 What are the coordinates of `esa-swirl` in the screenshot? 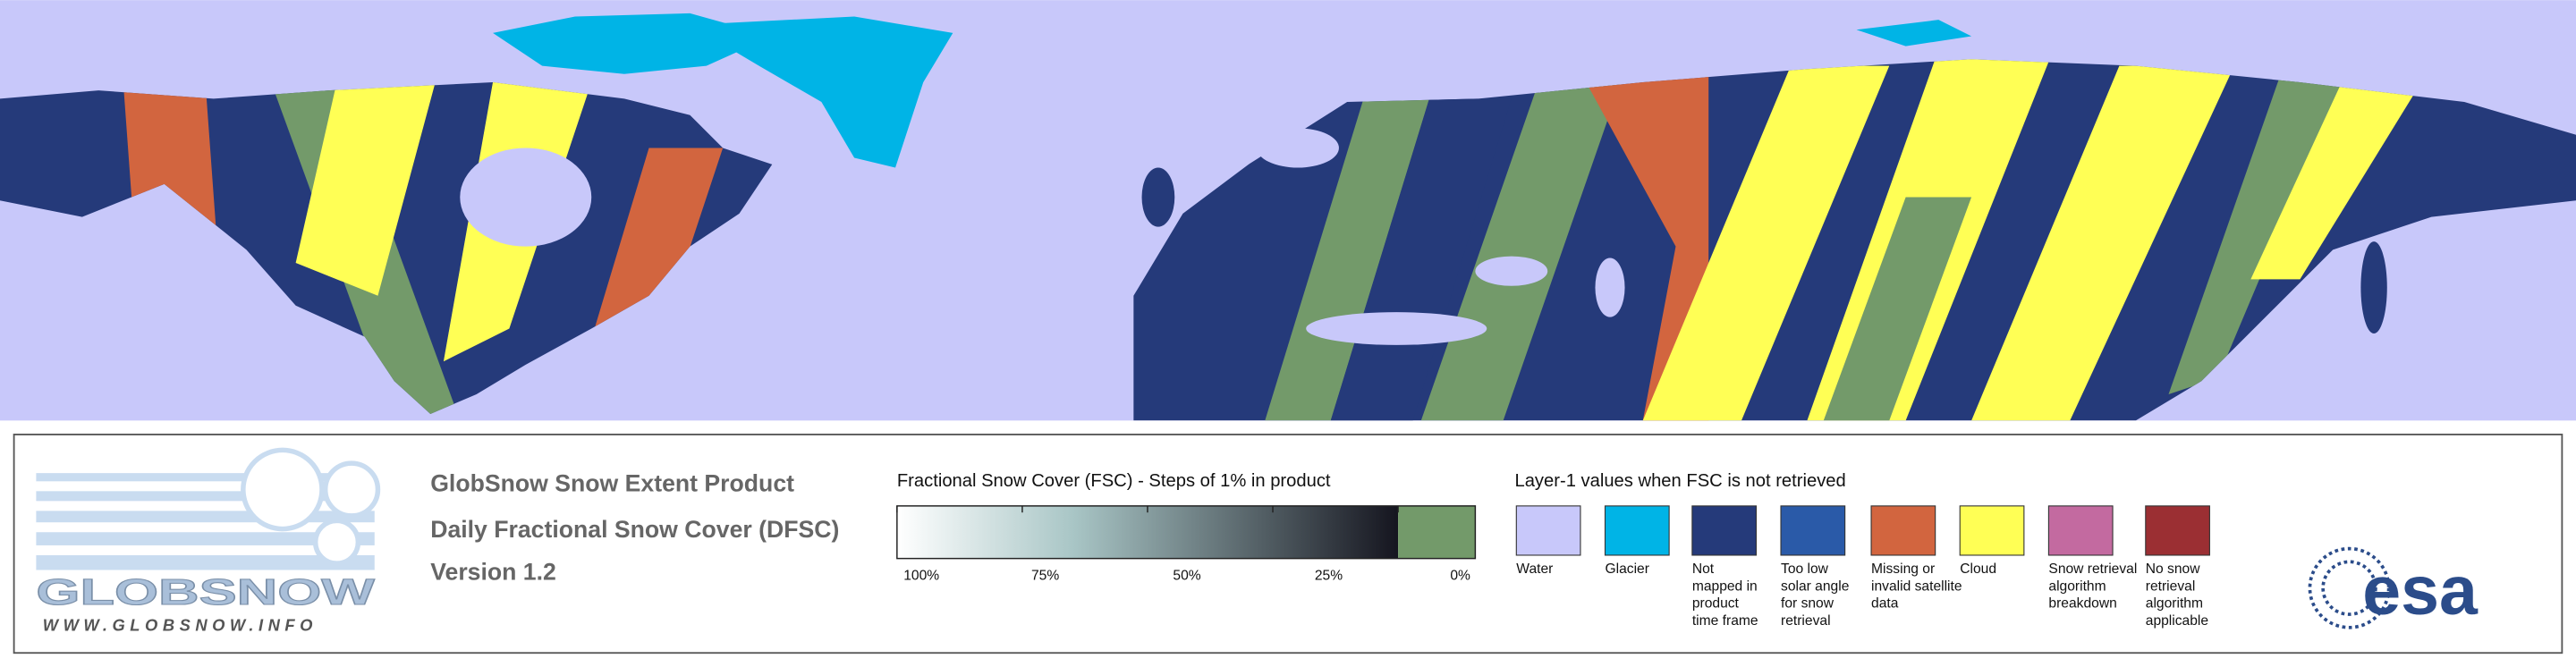 It's located at (2349, 588).